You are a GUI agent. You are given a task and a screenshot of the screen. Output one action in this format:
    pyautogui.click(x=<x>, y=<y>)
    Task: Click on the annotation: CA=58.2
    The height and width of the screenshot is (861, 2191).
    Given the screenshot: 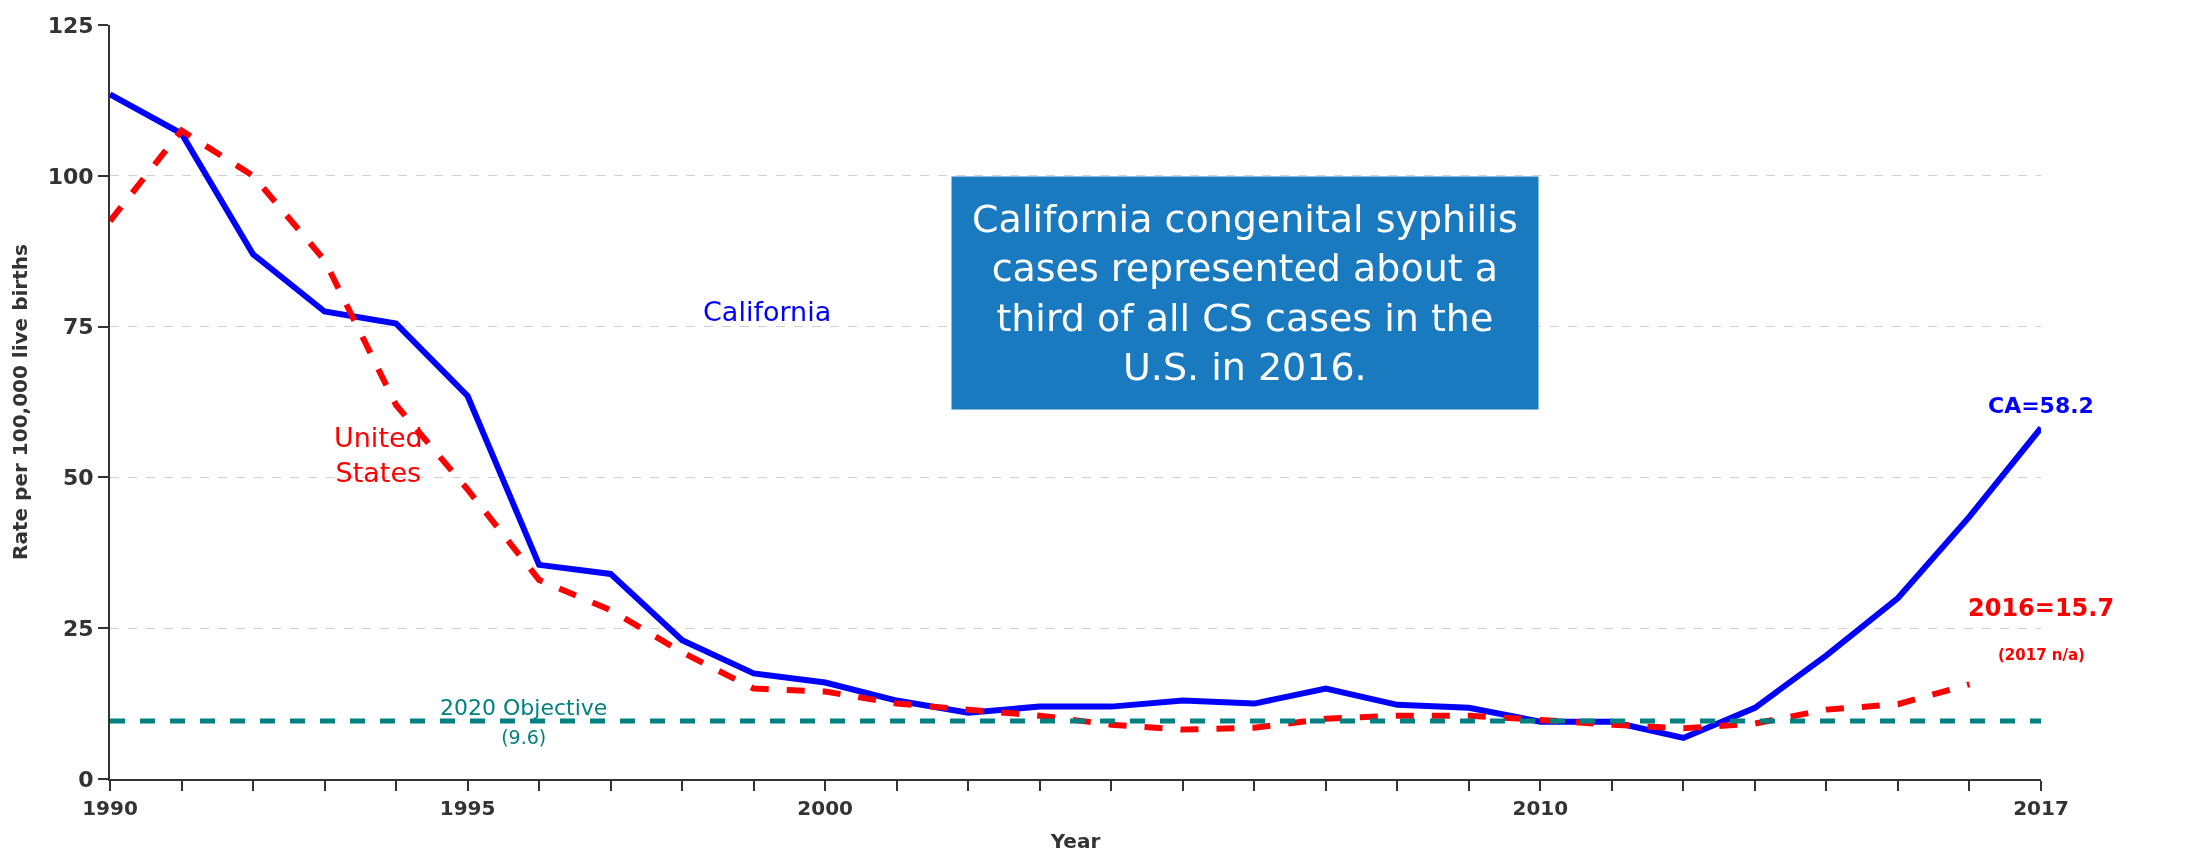 What is the action you would take?
    pyautogui.click(x=2041, y=405)
    